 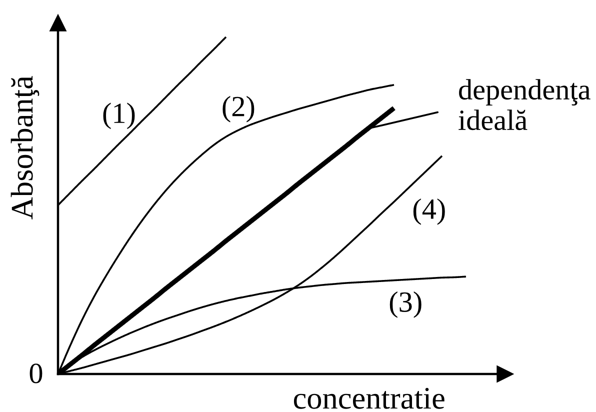 What do you see at coordinates (429, 211) in the screenshot?
I see `series-label: (4)` at bounding box center [429, 211].